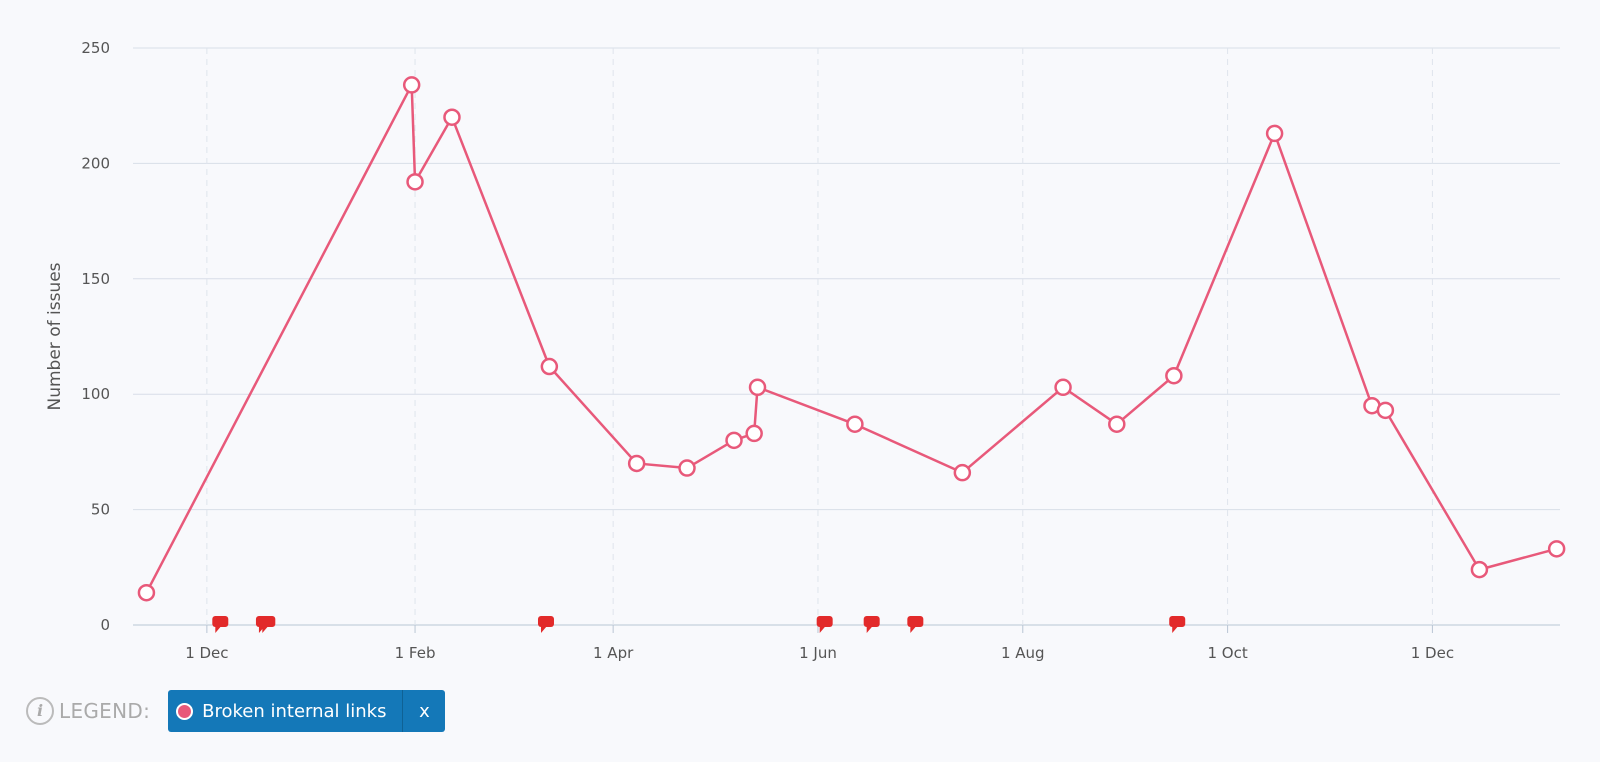 The image size is (1600, 762). What do you see at coordinates (294, 711) in the screenshot?
I see `legend-series-label: Broken internal links` at bounding box center [294, 711].